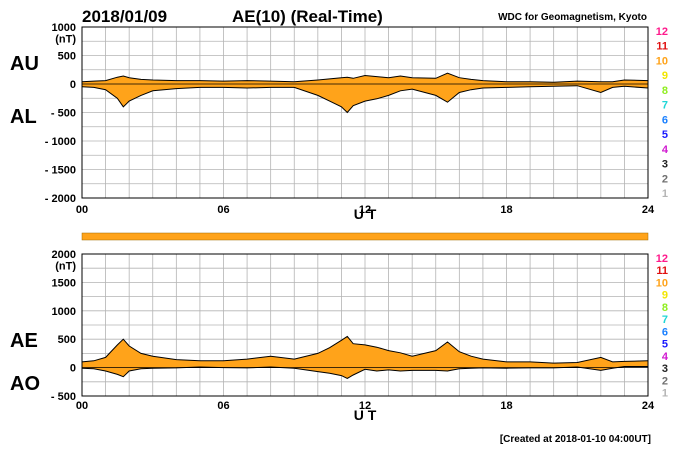 Image resolution: width=700 pixels, height=450 pixels. Describe the element at coordinates (25, 384) in the screenshot. I see `panel-label-ao: AO` at that location.